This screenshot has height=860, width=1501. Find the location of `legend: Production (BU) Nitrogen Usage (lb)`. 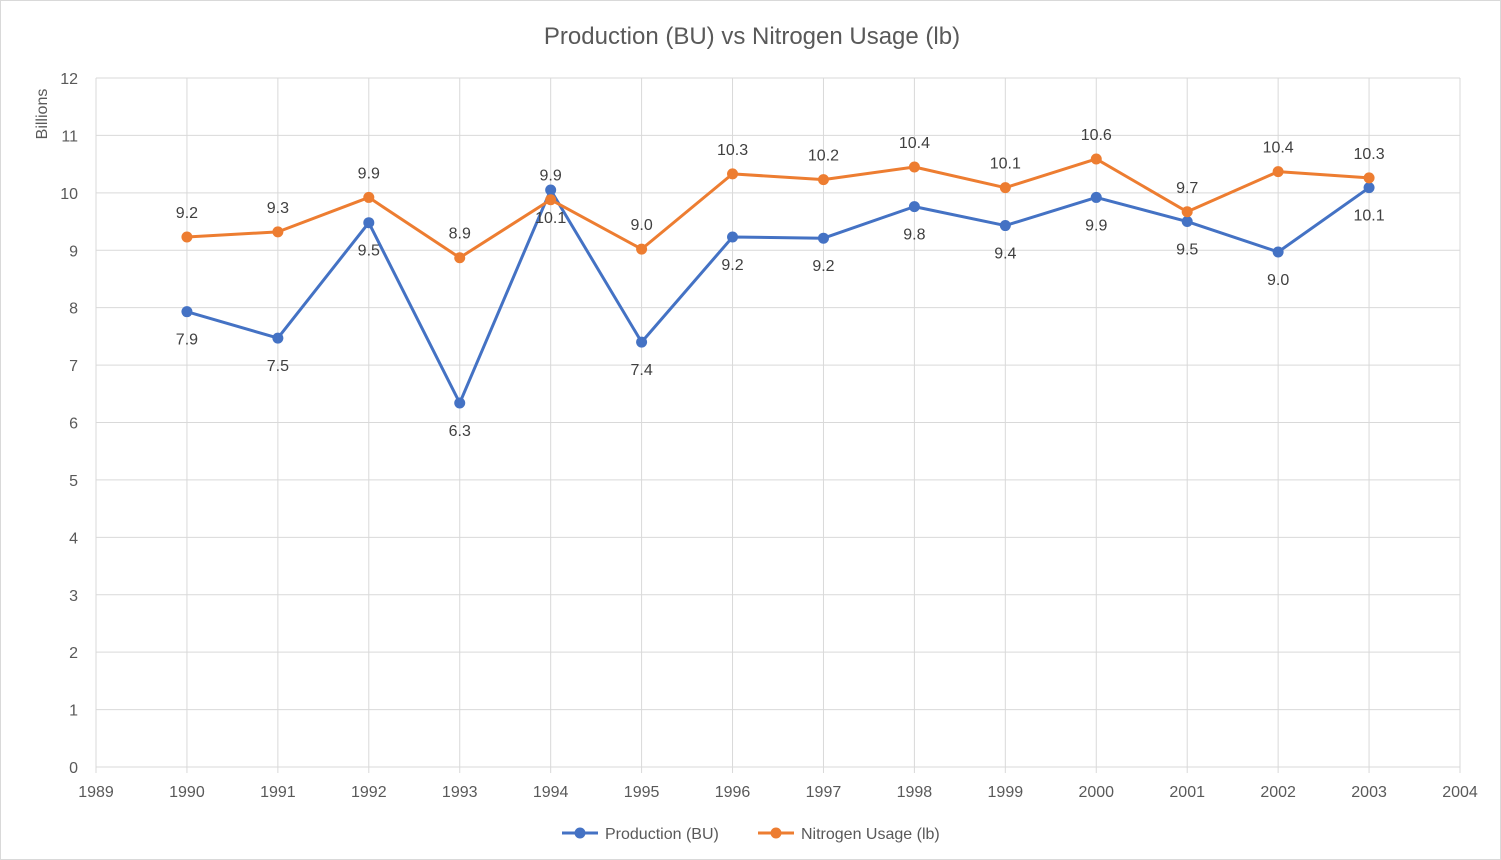

legend: Production (BU) Nitrogen Usage (lb) is located at coordinates (751, 834).